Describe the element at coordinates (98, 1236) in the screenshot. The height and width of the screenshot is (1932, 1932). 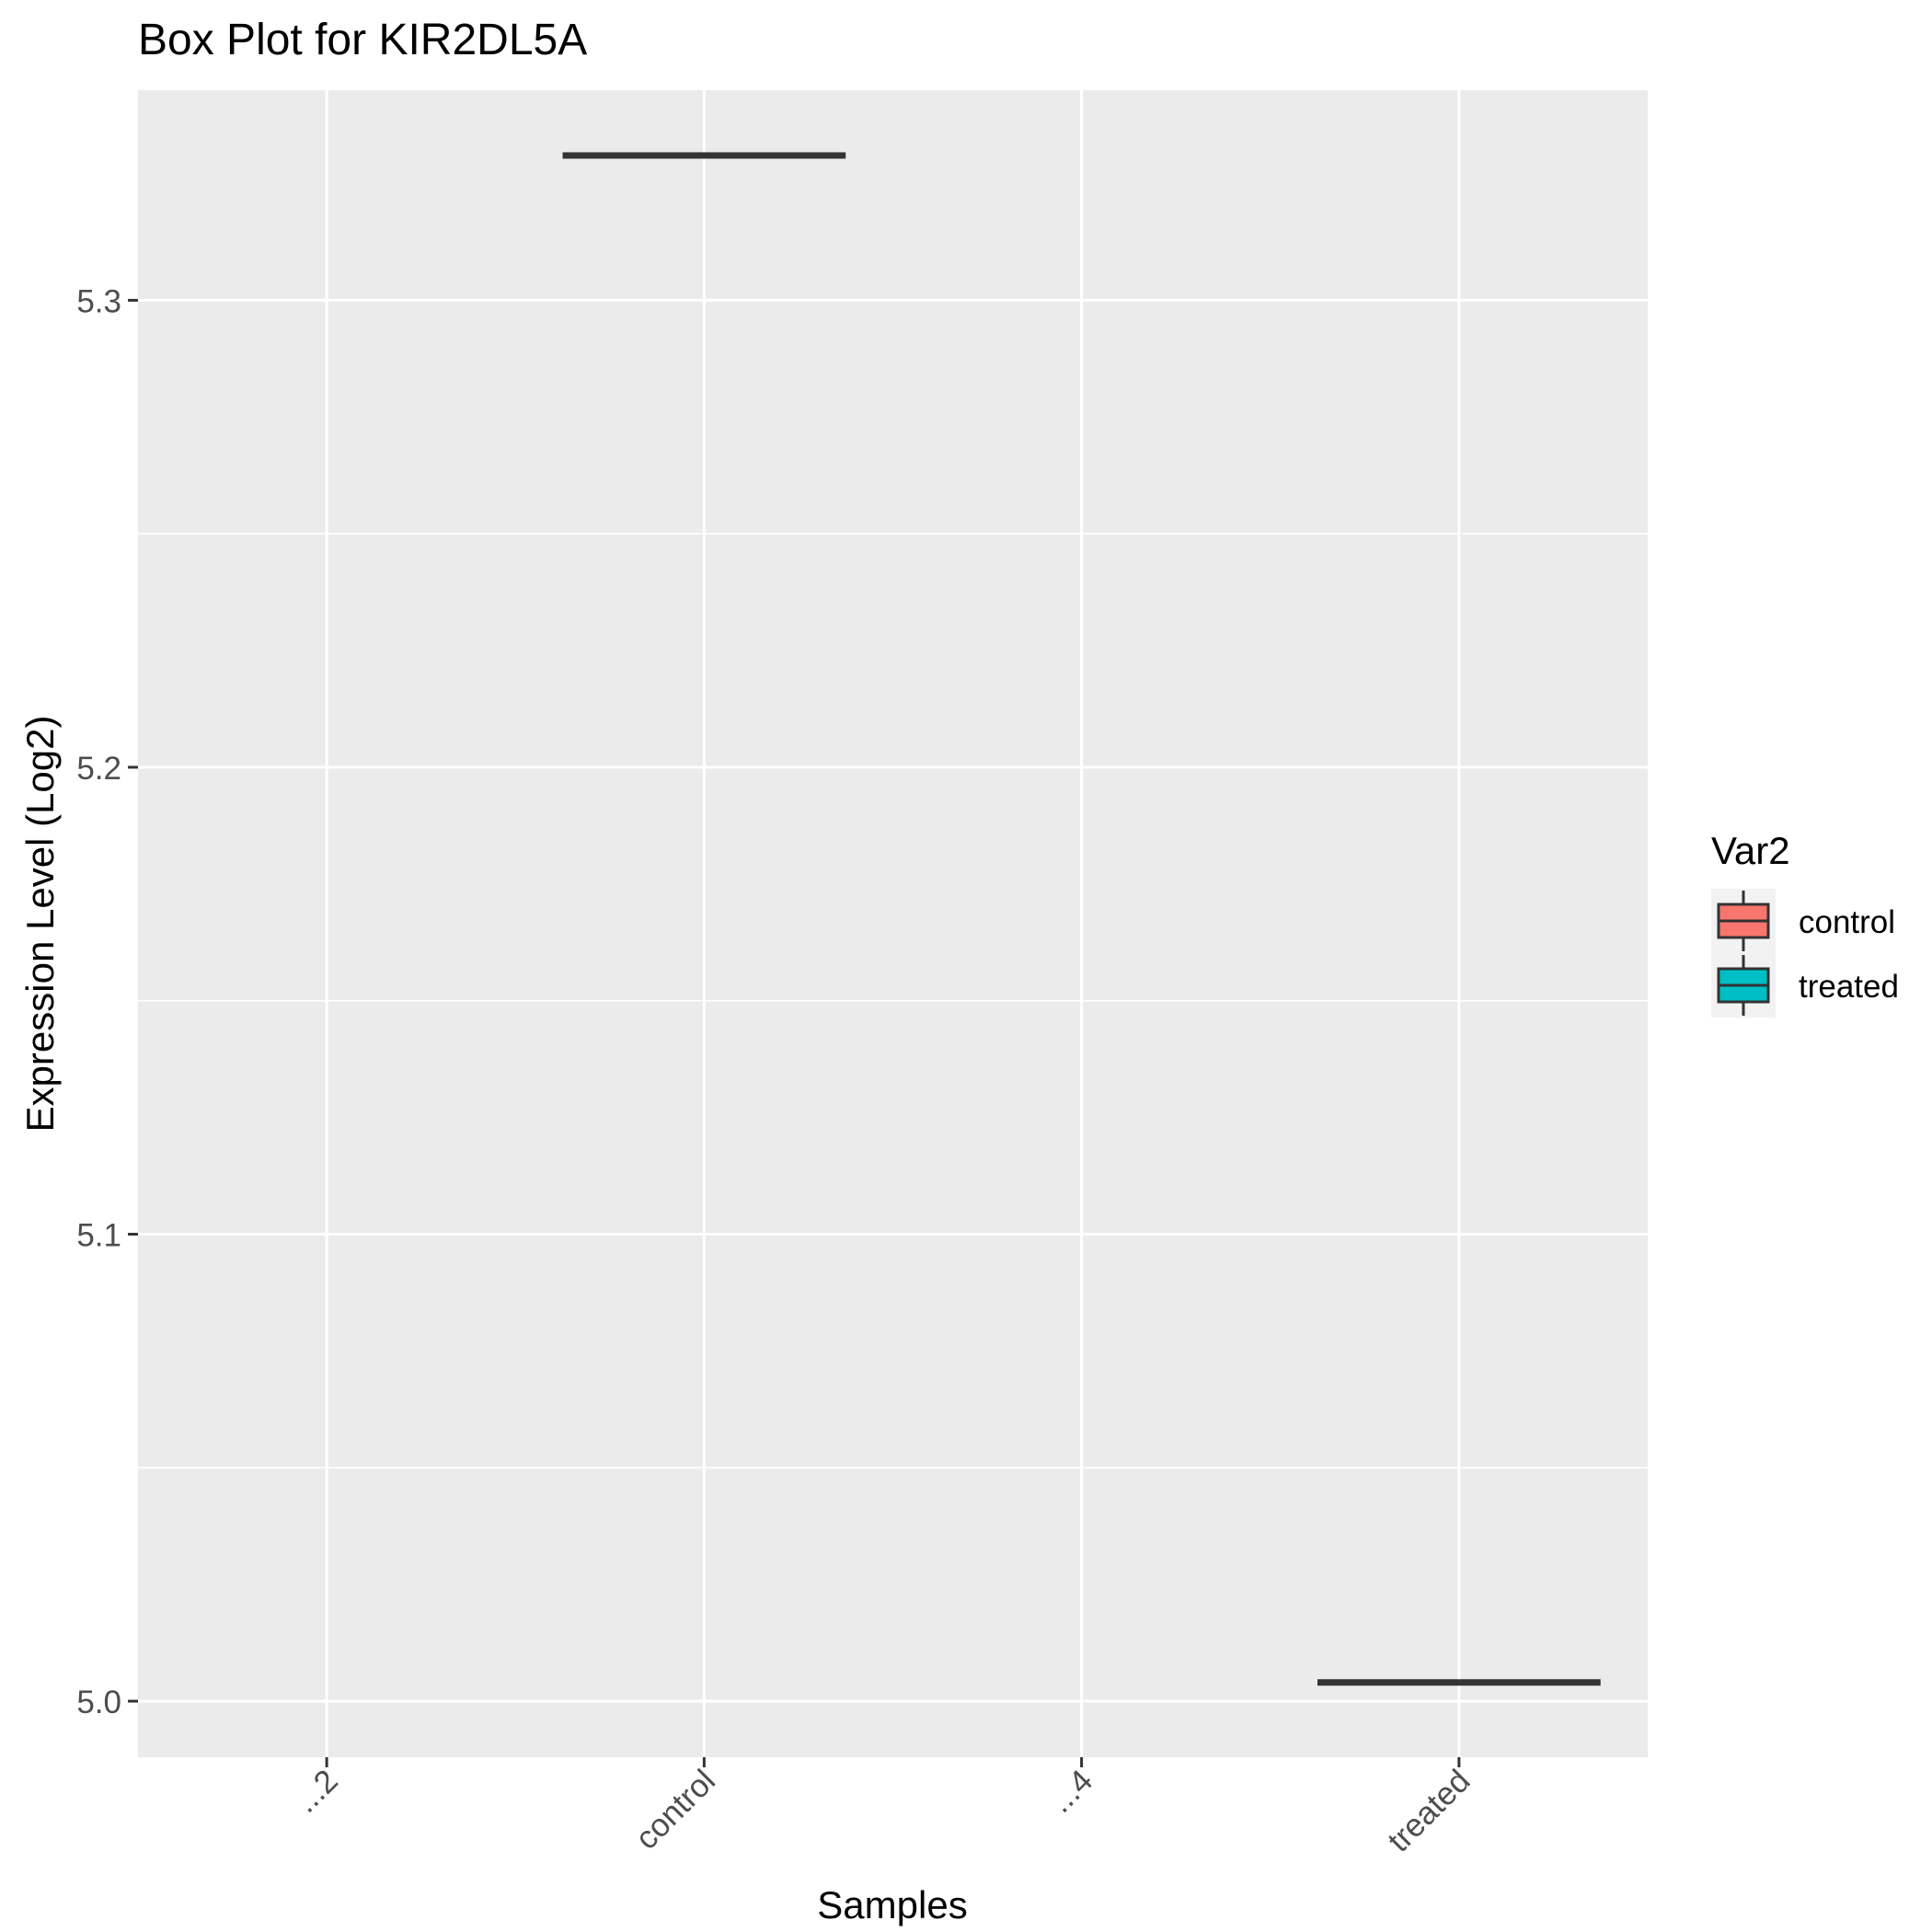
I see `y-tick-label: 5.1` at that location.